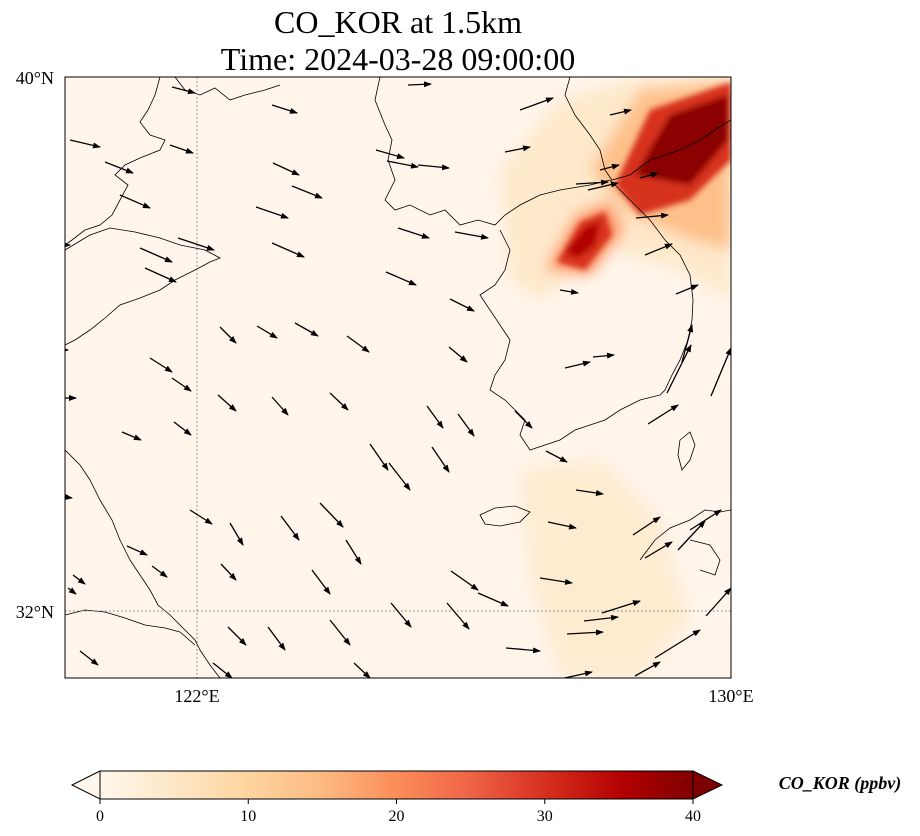 This screenshot has height=836, width=920. I want to click on colorbar-tick-label: 20, so click(397, 816).